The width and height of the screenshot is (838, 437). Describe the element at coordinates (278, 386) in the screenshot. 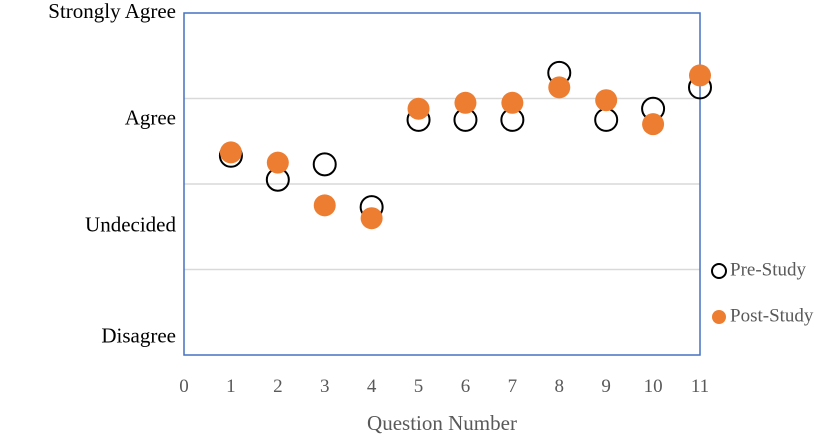

I see `x-tick-label: 2` at that location.